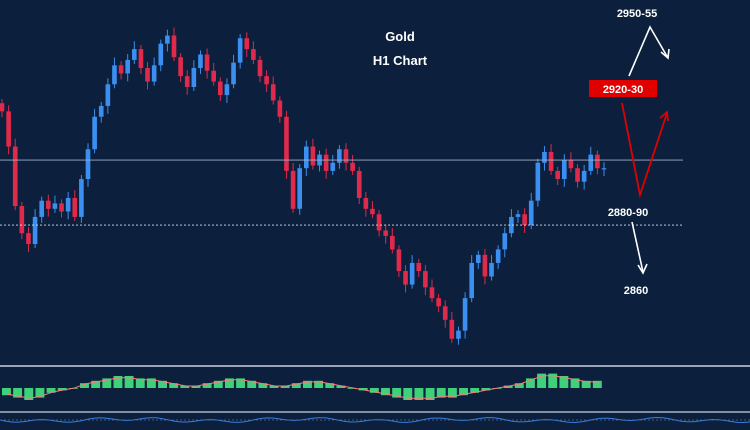  I want to click on bullish-path-arrows, so click(649, 150).